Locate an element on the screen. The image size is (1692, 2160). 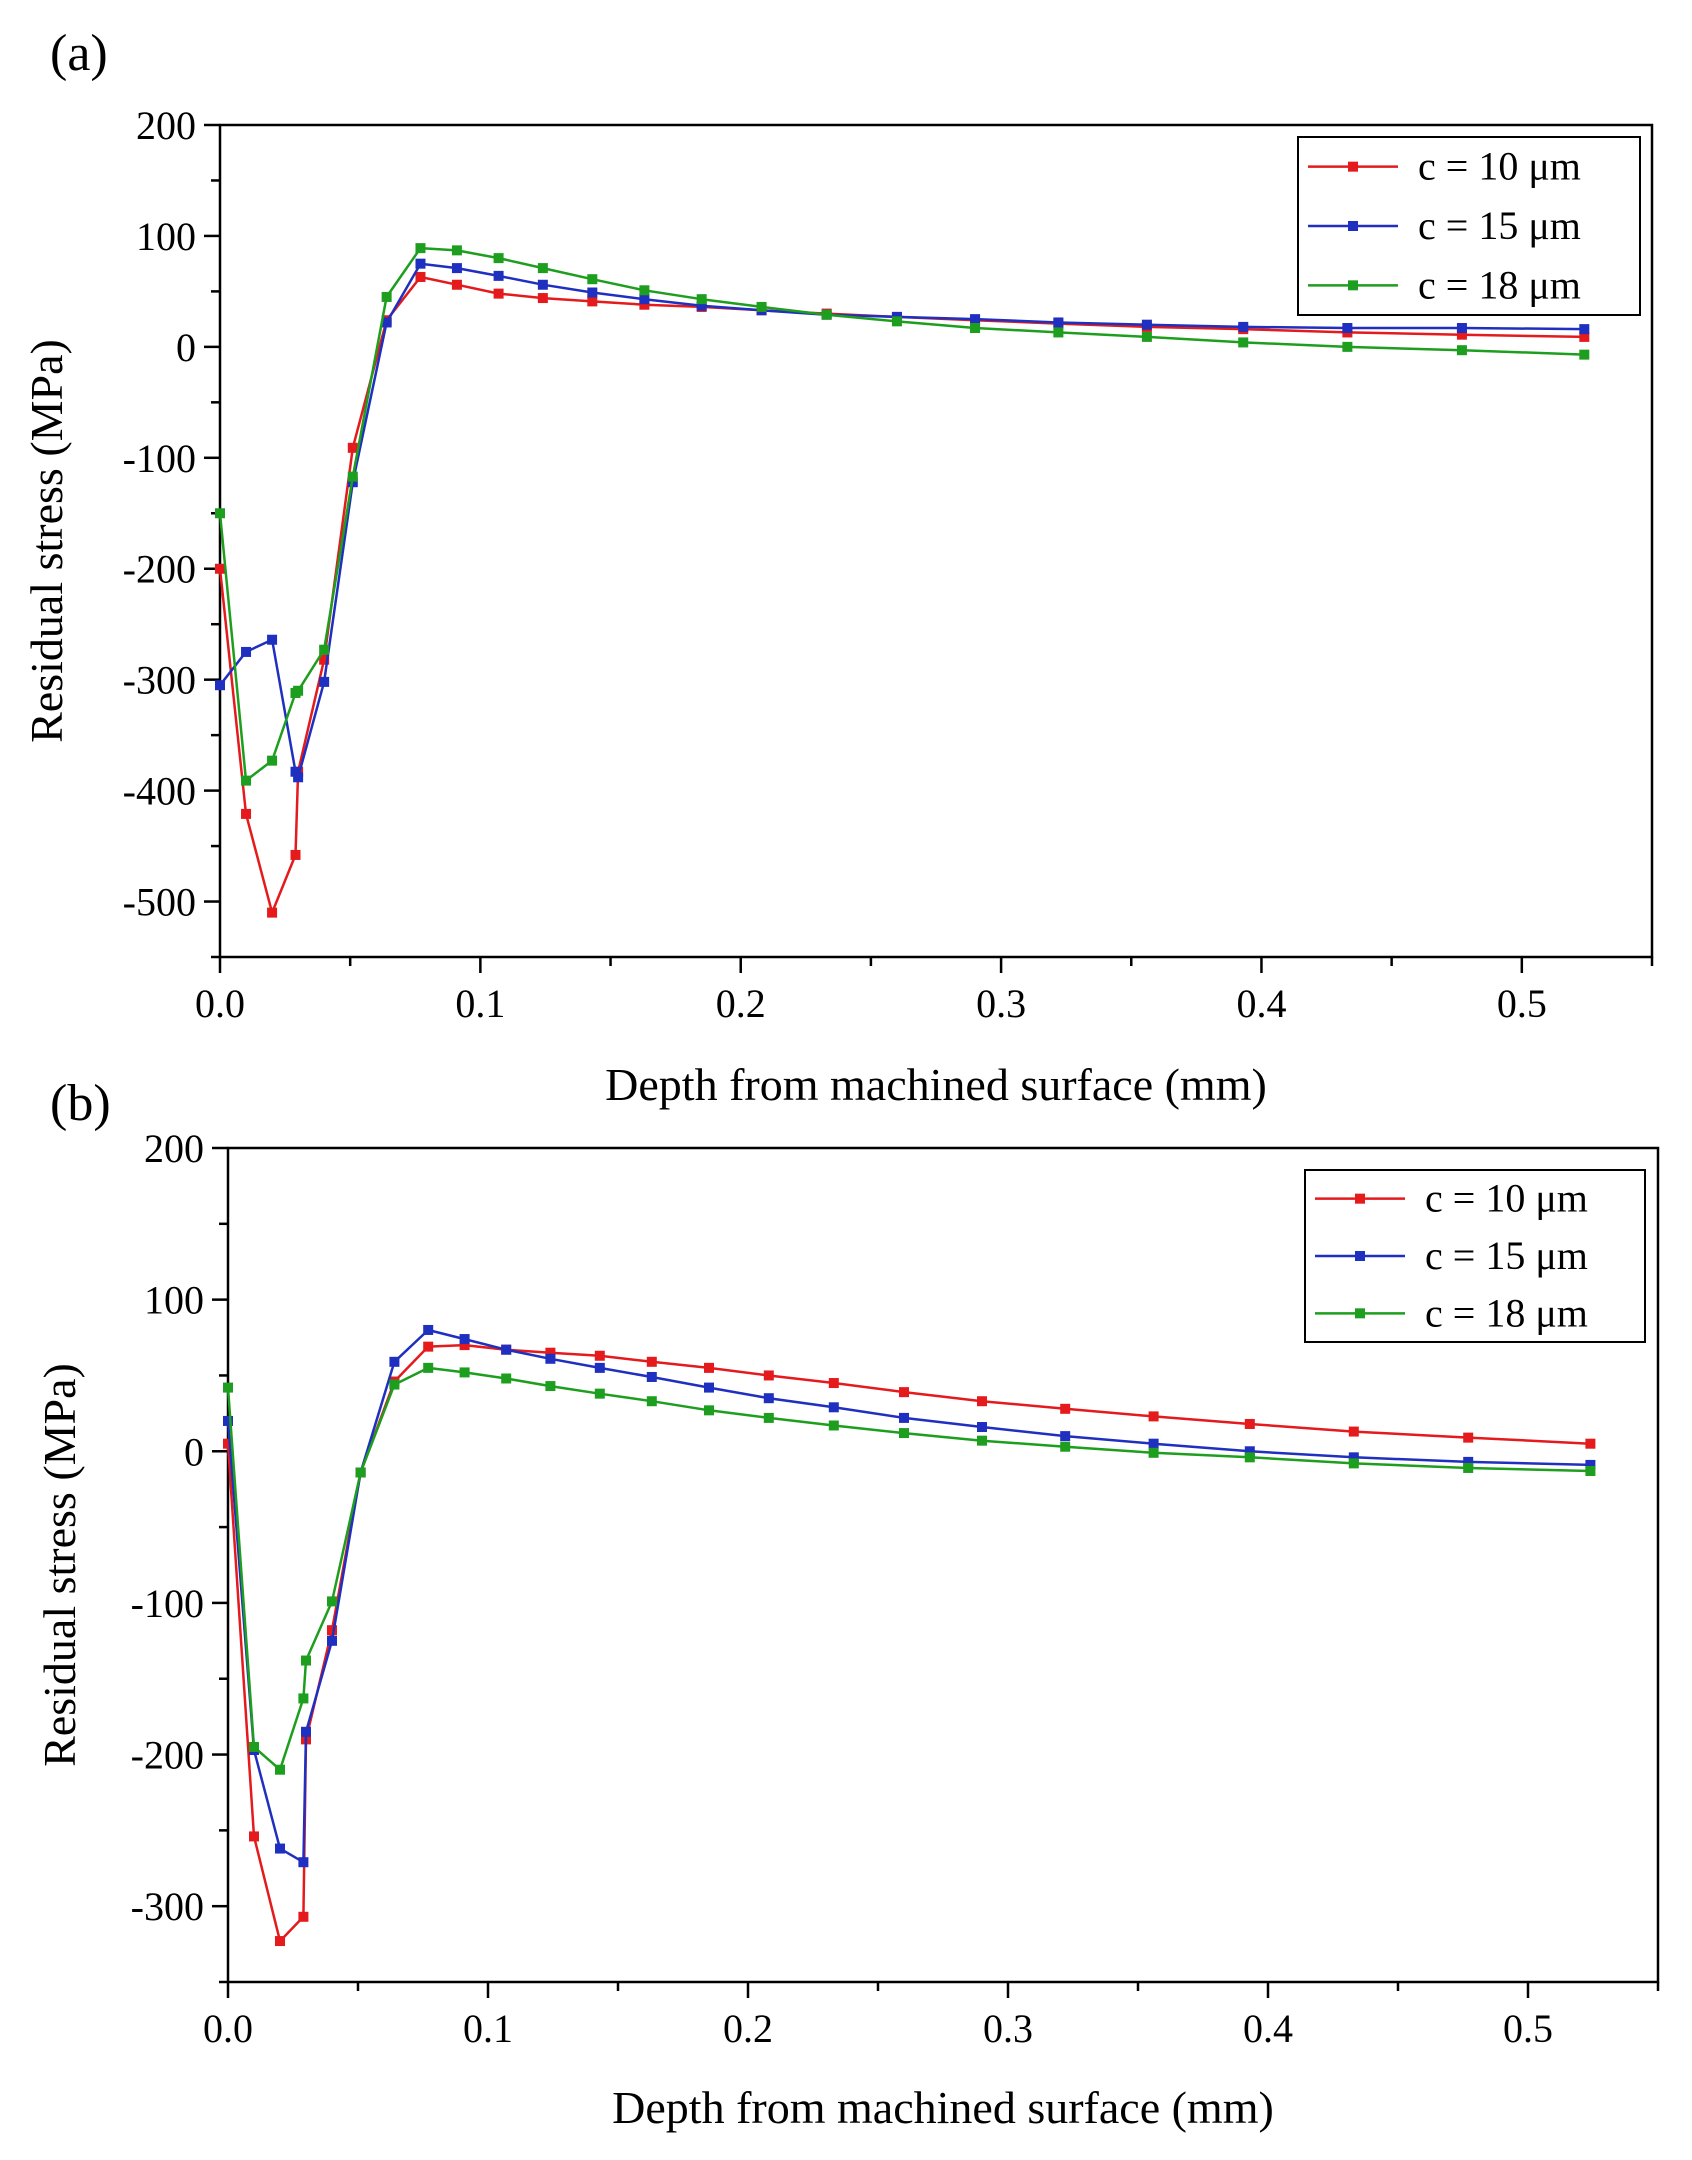
y-axis-title: Residual stress (MPa) is located at coordinates (59, 1565).